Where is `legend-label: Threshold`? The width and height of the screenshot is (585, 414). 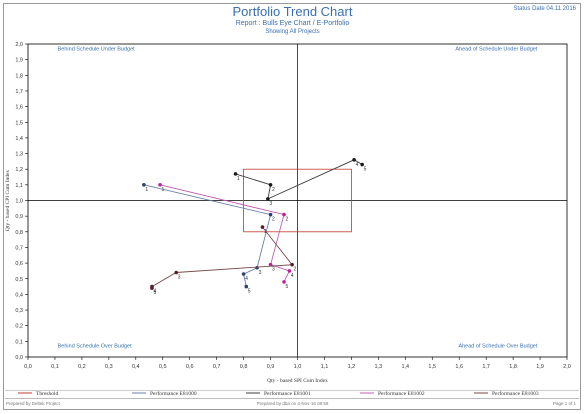 legend-label: Threshold is located at coordinates (47, 394).